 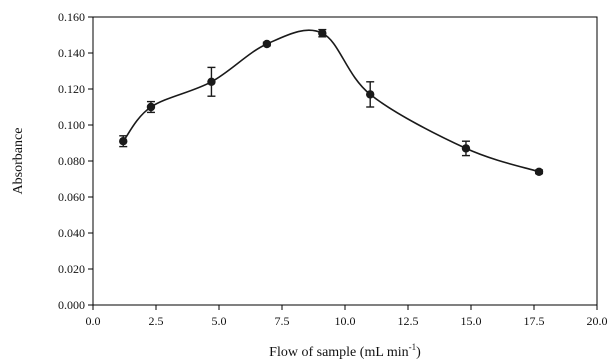 What do you see at coordinates (534, 321) in the screenshot?
I see `x-tick-label: 17.5` at bounding box center [534, 321].